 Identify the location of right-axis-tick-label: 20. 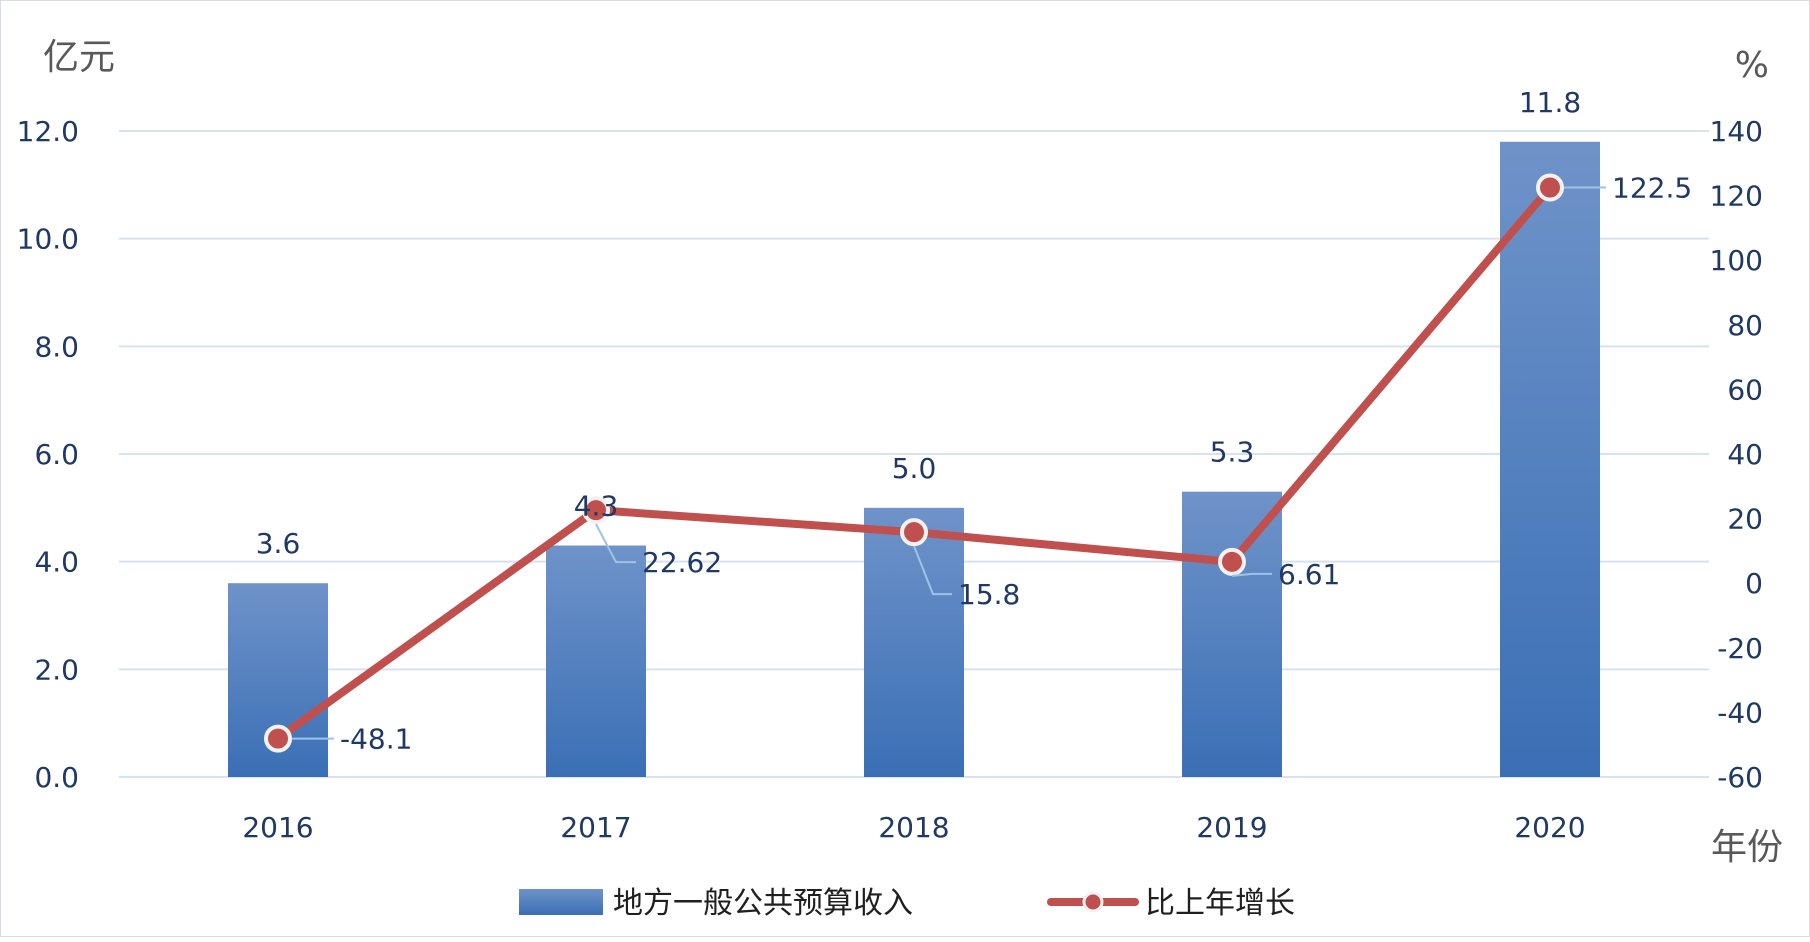
(1745, 519).